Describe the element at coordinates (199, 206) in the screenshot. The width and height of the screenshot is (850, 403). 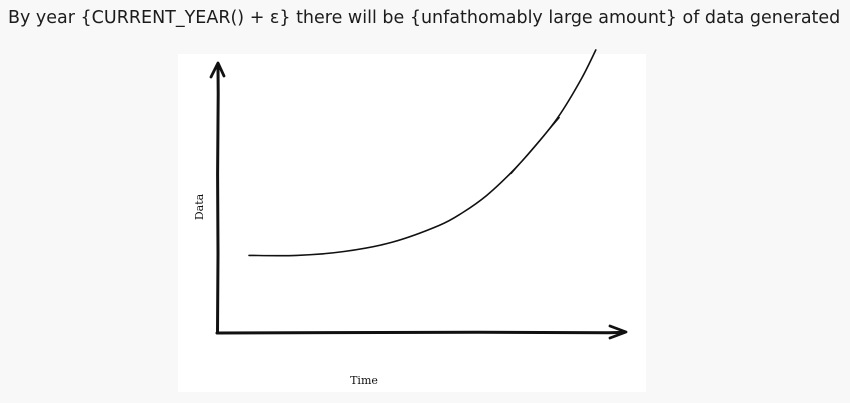
I see `y-axis-label: Data` at that location.